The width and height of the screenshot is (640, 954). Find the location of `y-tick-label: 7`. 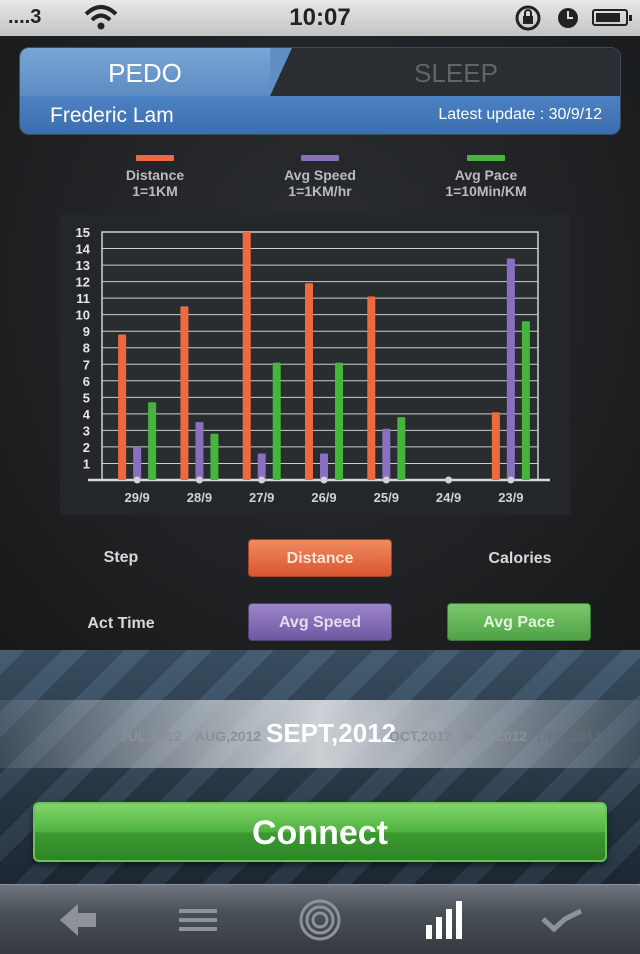

y-tick-label: 7 is located at coordinates (86, 364).